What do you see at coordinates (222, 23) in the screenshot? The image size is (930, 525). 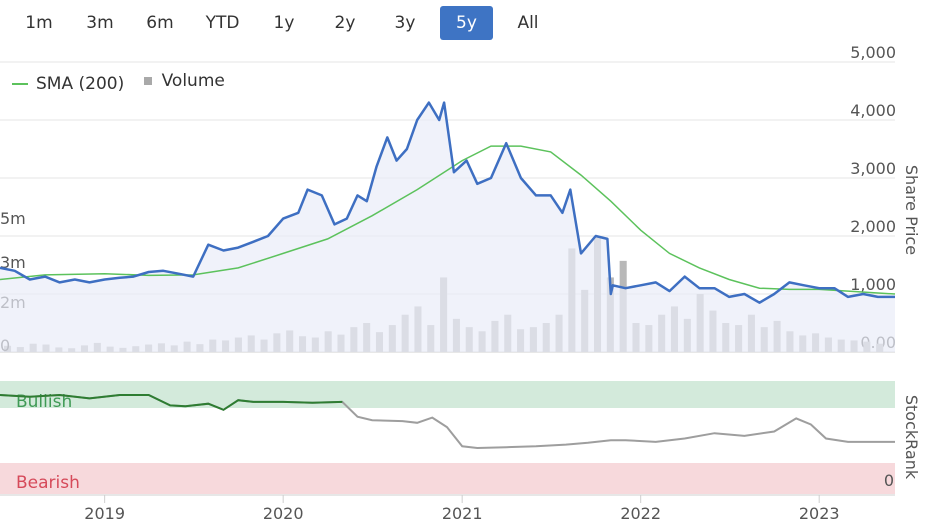 I see `range-button-ytd: YTD` at bounding box center [222, 23].